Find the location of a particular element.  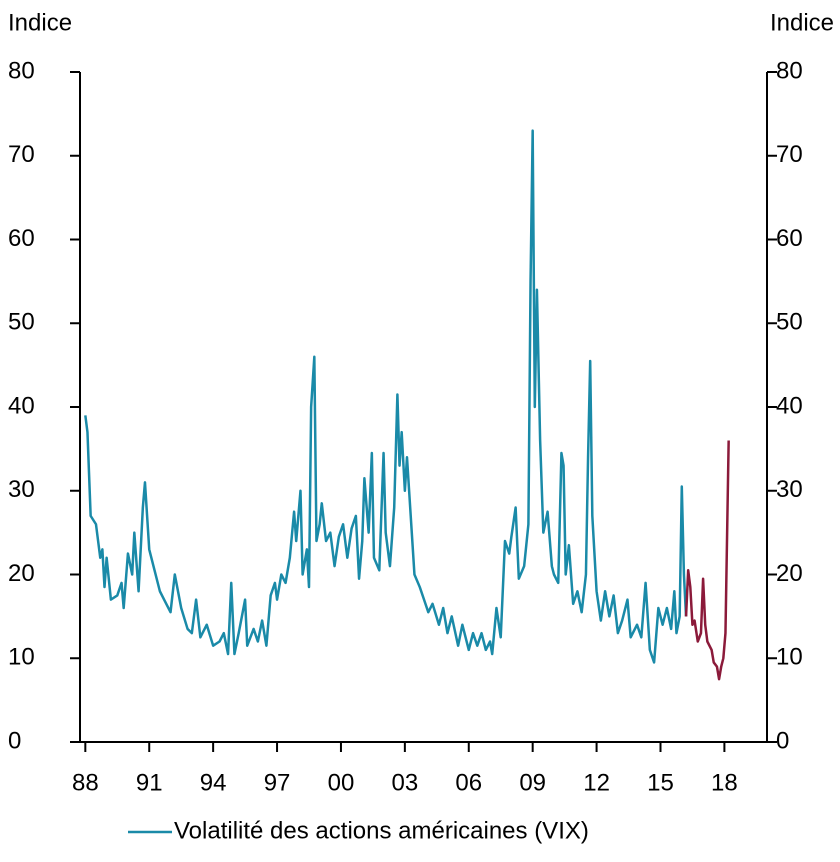

x-tick-label: 88 is located at coordinates (85, 782).